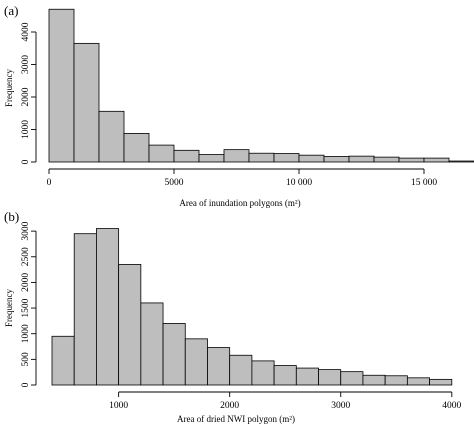 The width and height of the screenshot is (474, 424). Describe the element at coordinates (239, 203) in the screenshot. I see `x-axis-label-a: Area of inundation polygons (m²)` at that location.